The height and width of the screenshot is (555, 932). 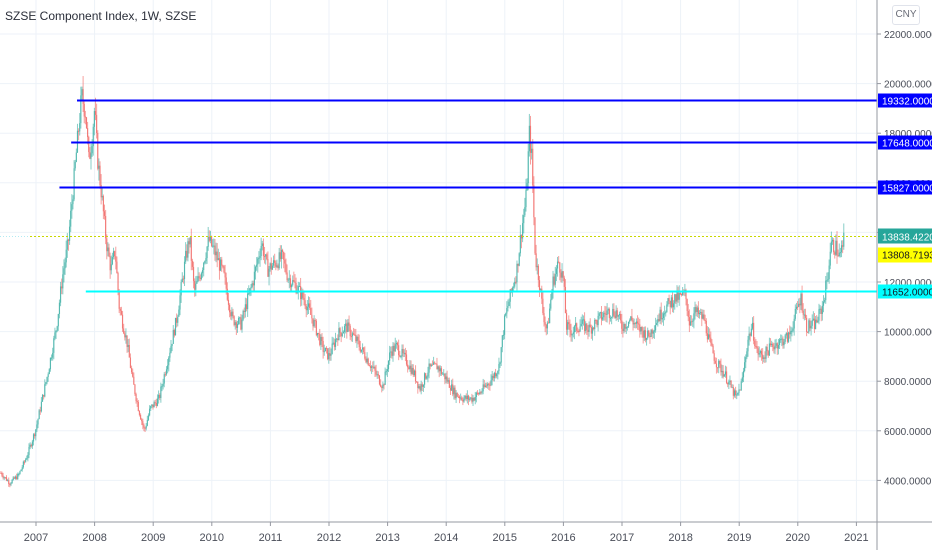 What do you see at coordinates (153, 538) in the screenshot?
I see `time-tick-label: 2009` at bounding box center [153, 538].